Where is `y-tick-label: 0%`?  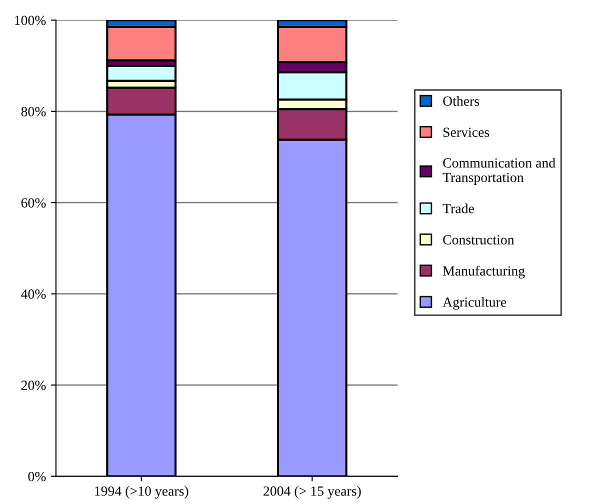
y-tick-label: 0% is located at coordinates (37, 477).